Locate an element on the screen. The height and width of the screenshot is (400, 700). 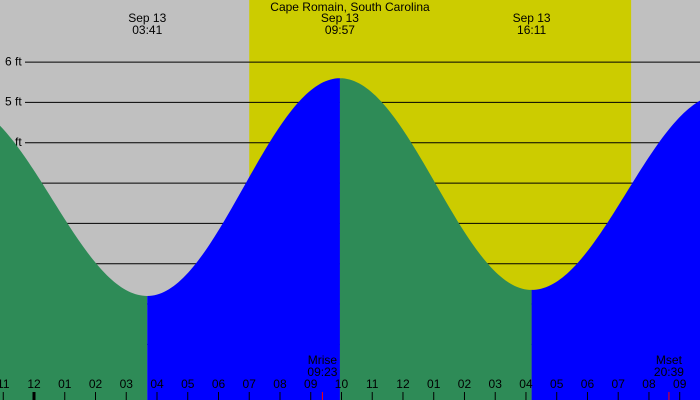
extreme-time: 16:11 is located at coordinates (531, 30).